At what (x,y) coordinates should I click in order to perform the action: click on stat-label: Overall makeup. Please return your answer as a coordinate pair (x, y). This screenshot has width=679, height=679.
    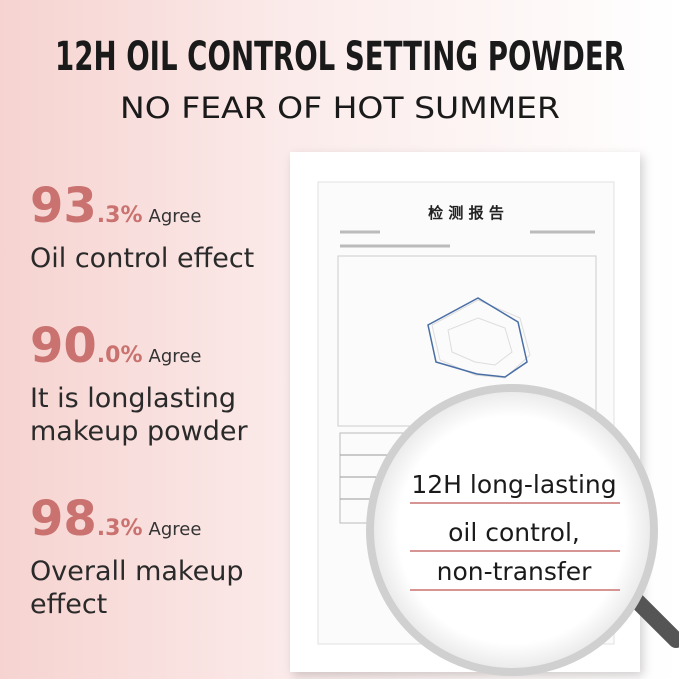
    Looking at the image, I should click on (136, 571).